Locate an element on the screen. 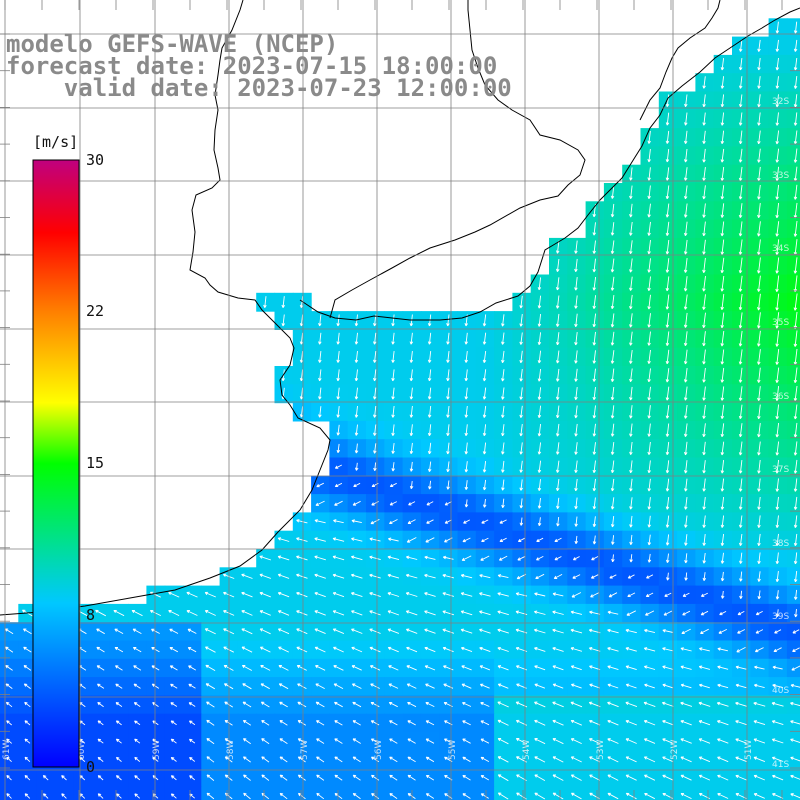 The width and height of the screenshot is (800, 800). title-model: modelo GEFS-WAVE (NCEP) is located at coordinates (172, 44).